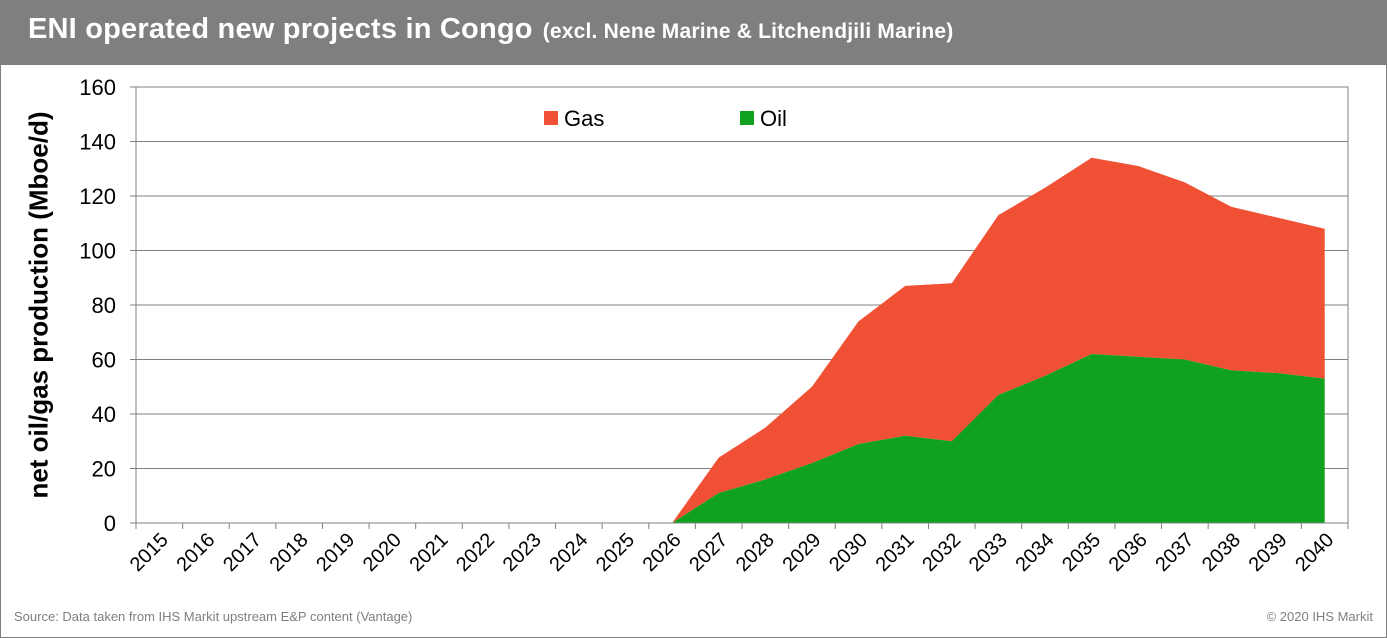 The height and width of the screenshot is (638, 1387). Describe the element at coordinates (895, 552) in the screenshot. I see `x-tick-label: 2031` at that location.